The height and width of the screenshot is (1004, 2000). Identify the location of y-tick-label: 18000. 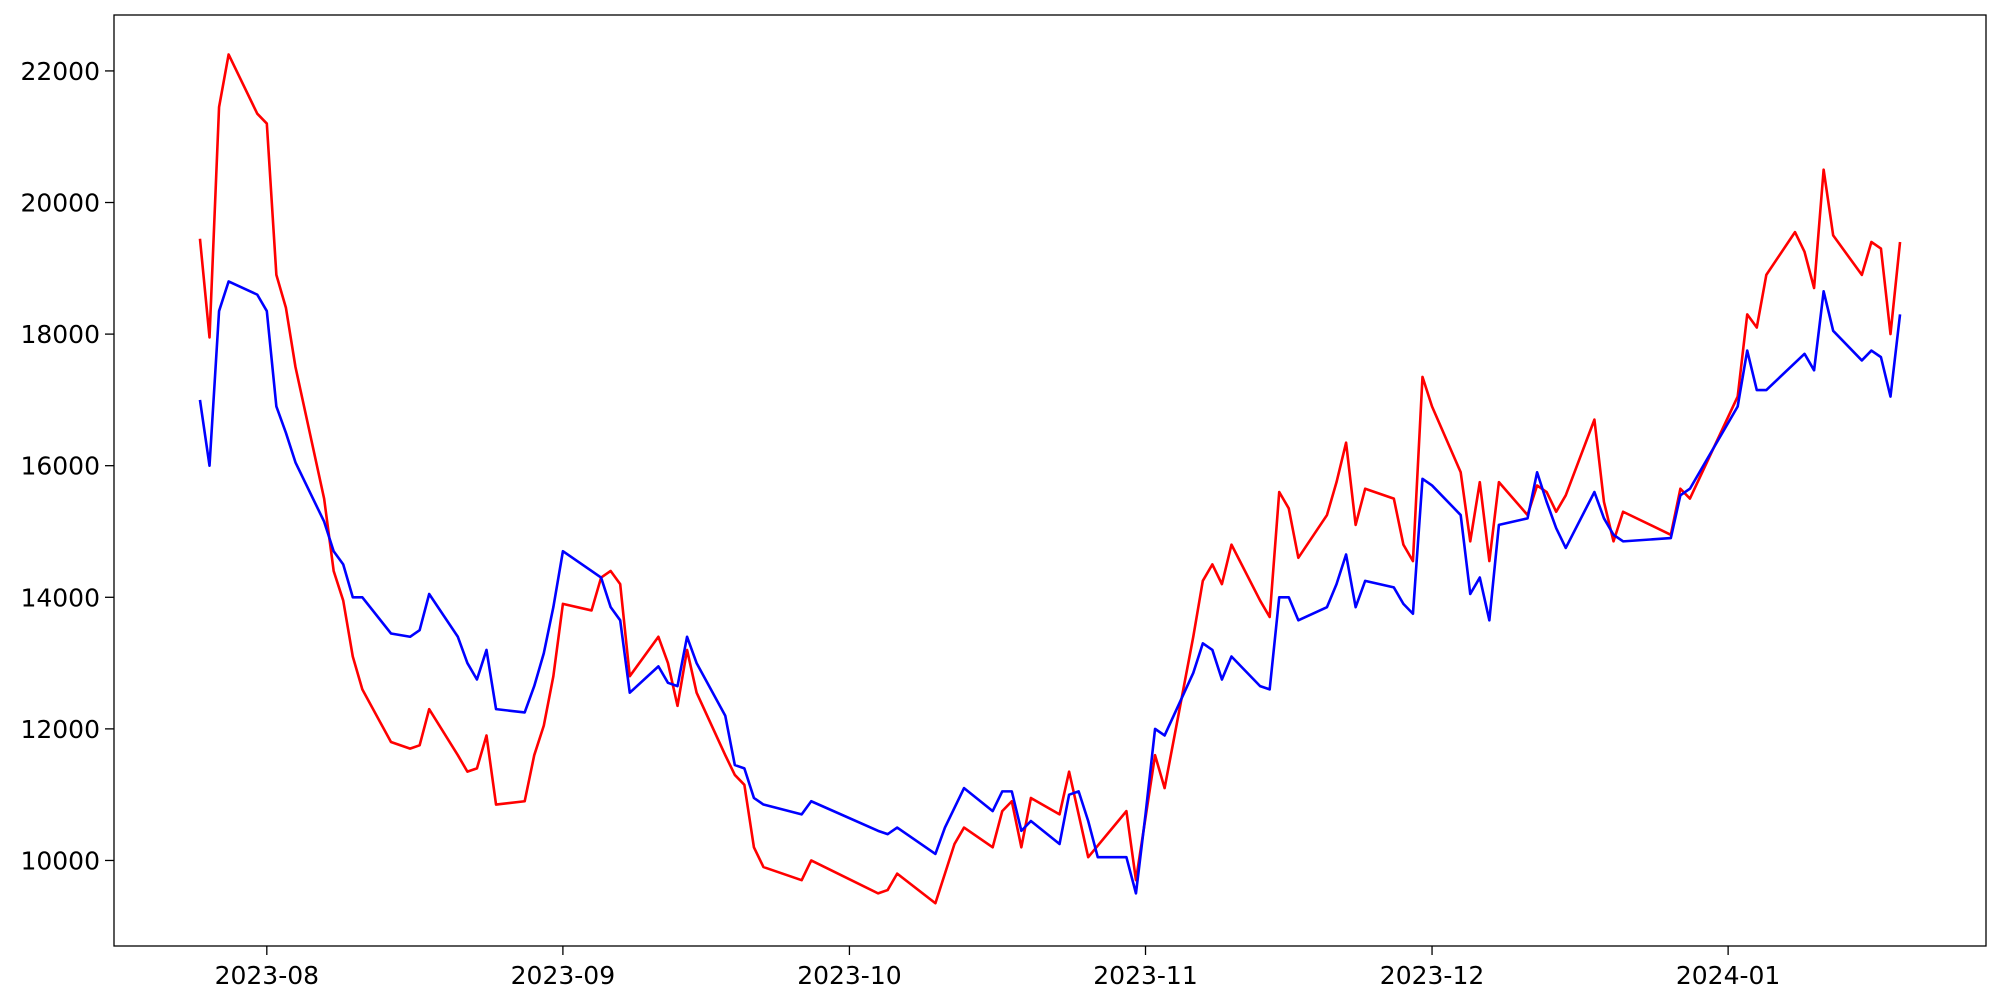
(60, 334).